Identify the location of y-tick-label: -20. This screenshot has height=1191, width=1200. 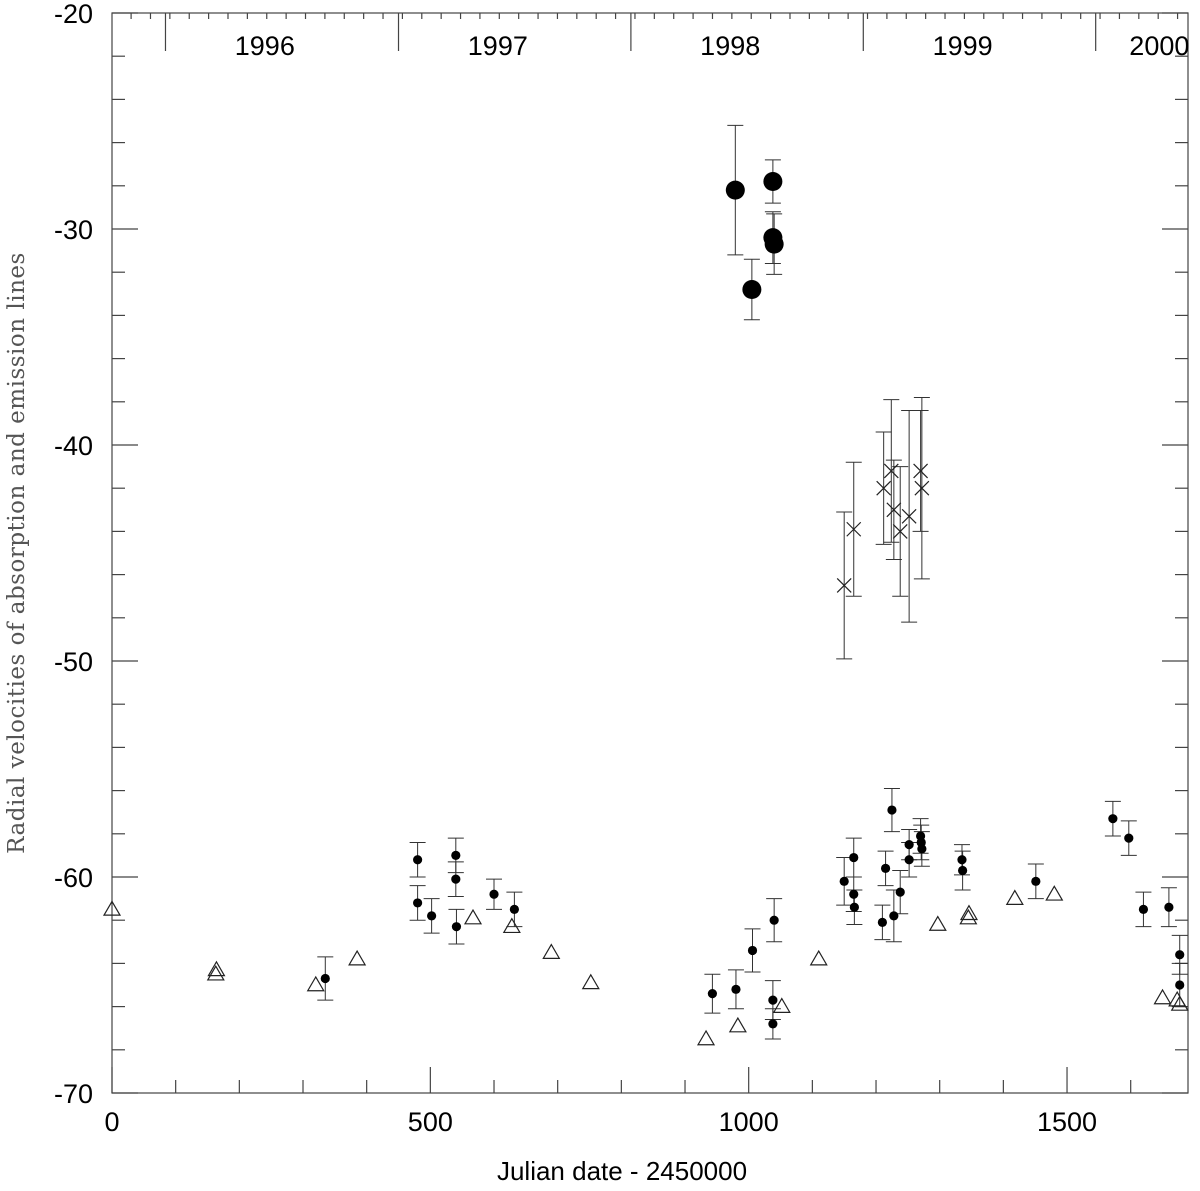
(73, 14).